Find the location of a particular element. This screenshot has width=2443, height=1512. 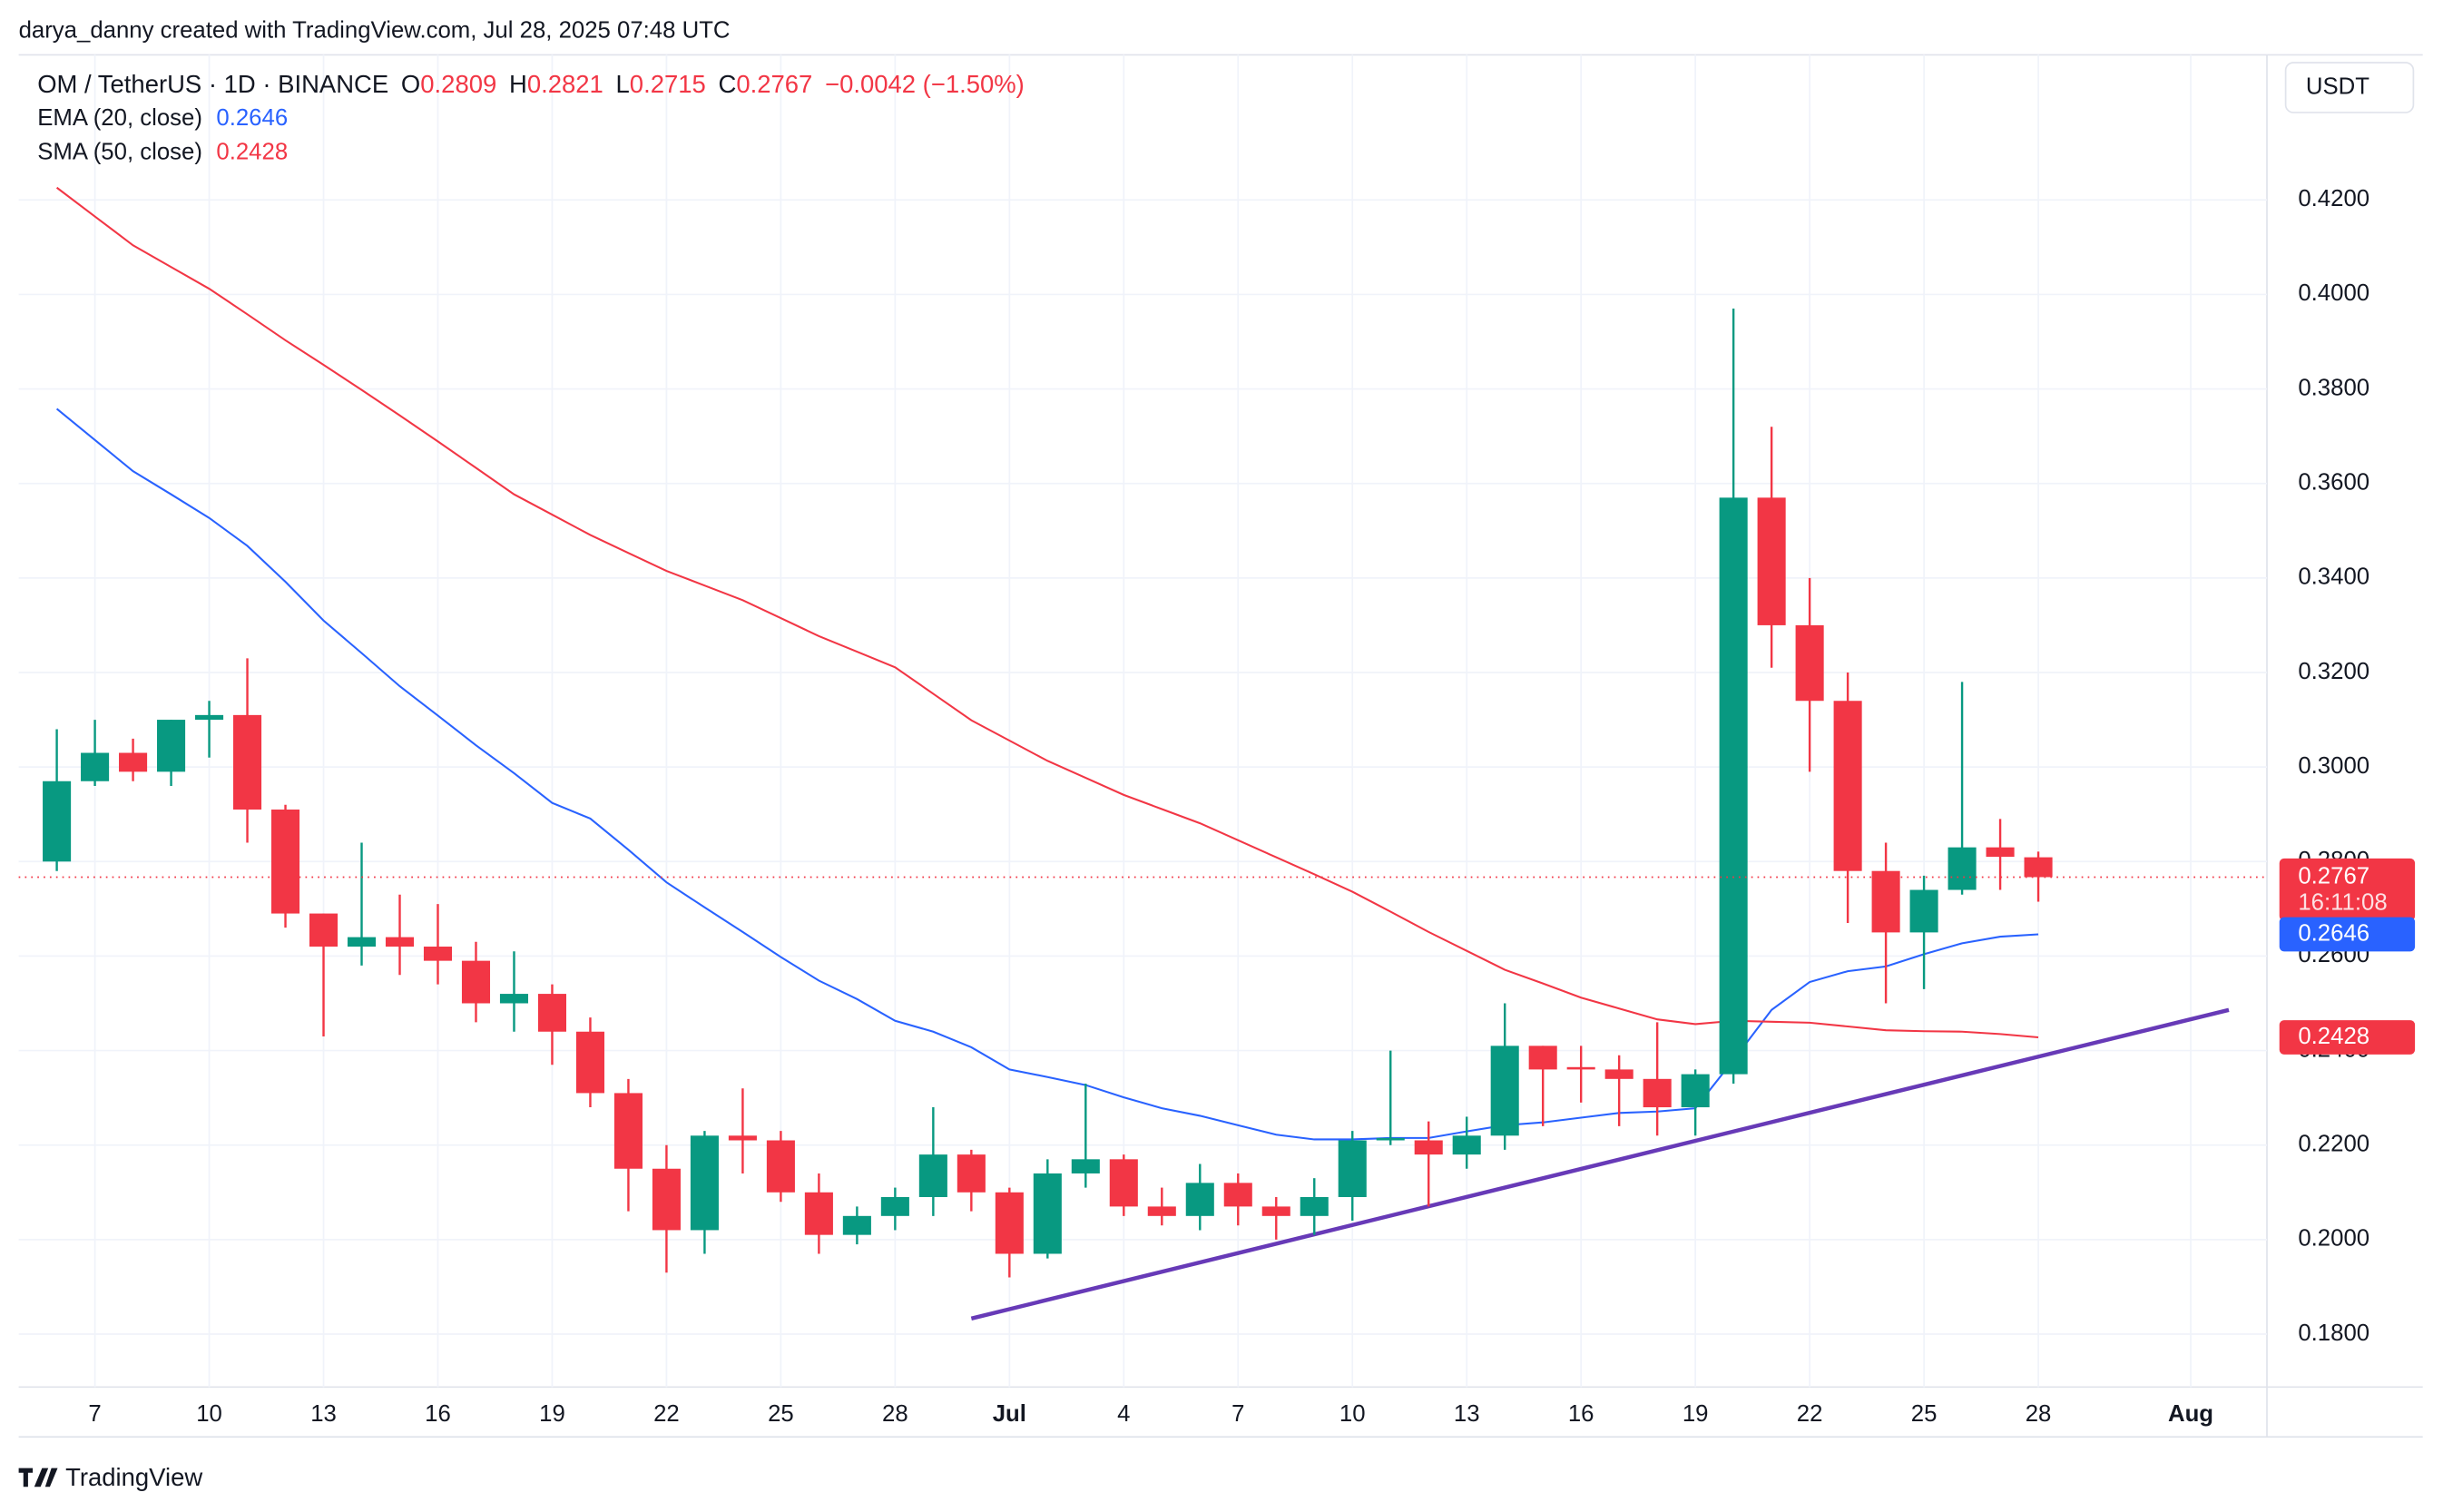

price-tag-label: 0.2767 is located at coordinates (2333, 876).